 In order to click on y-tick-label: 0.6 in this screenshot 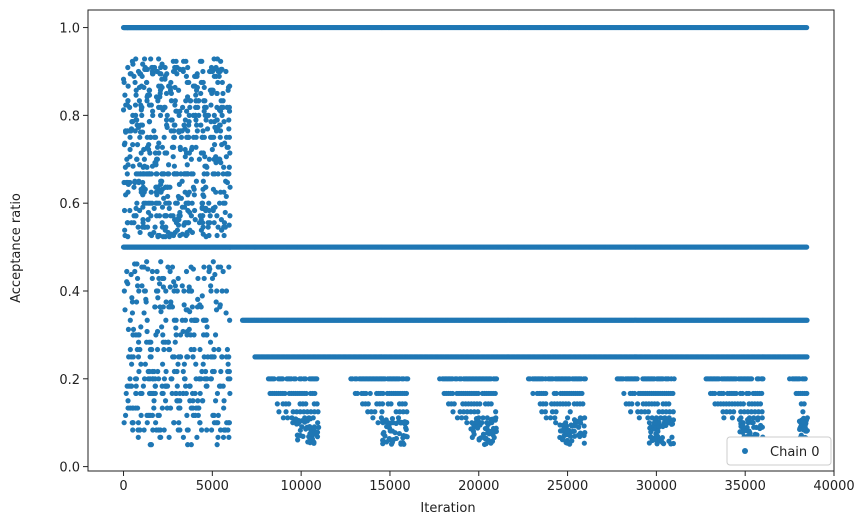, I will do `click(69, 204)`.